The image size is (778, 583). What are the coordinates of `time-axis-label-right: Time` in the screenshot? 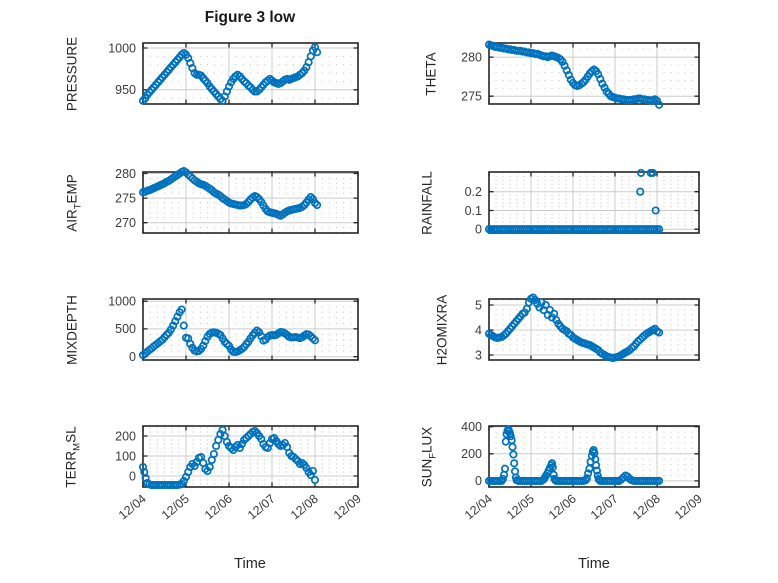 It's located at (594, 564).